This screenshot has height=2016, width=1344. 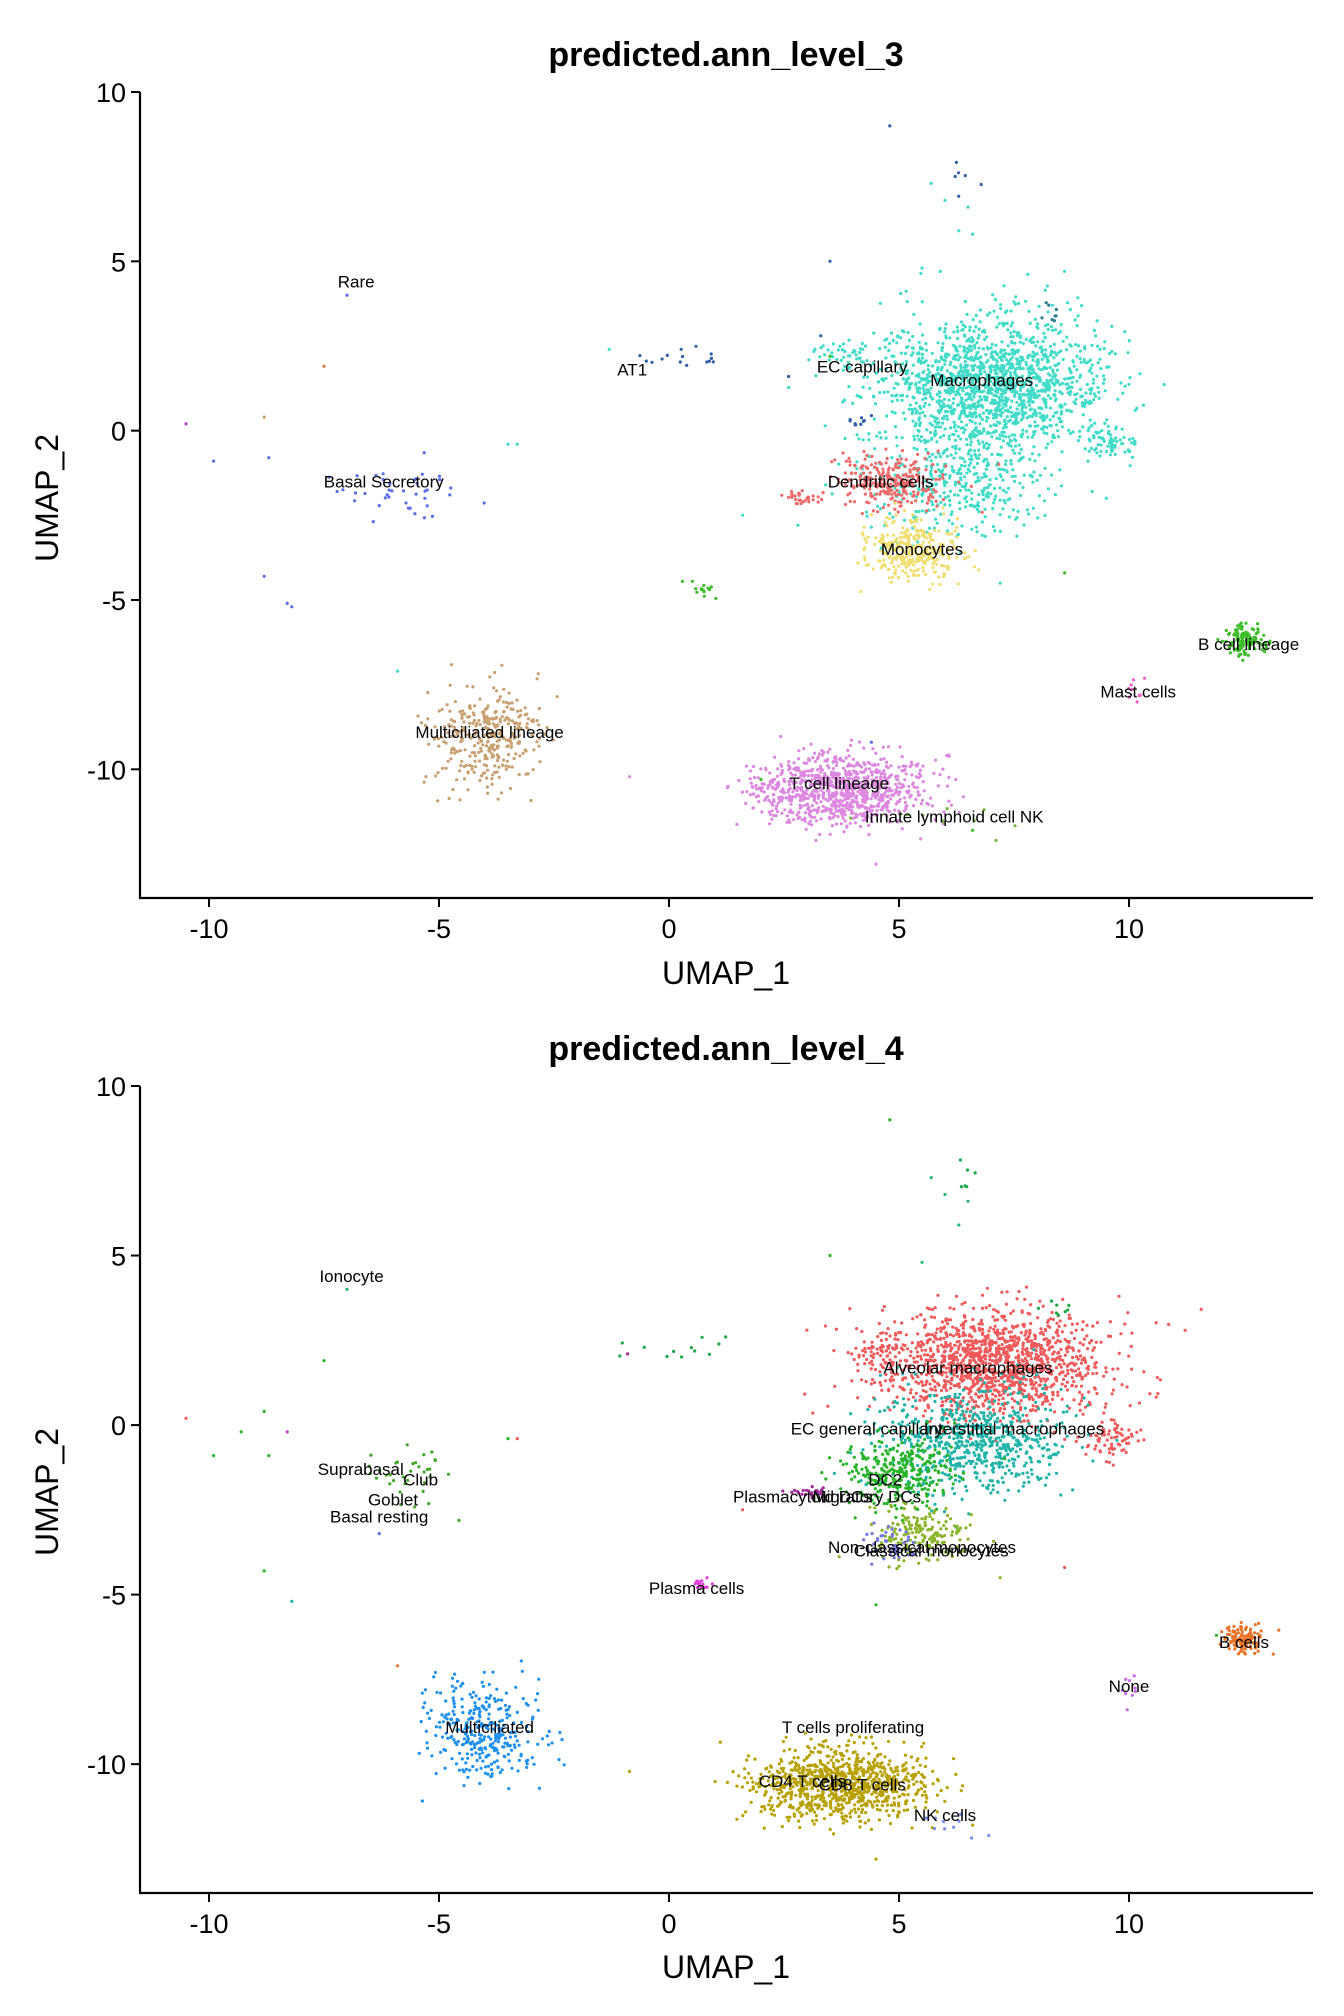 What do you see at coordinates (208, 929) in the screenshot?
I see `x-tick-label: -10` at bounding box center [208, 929].